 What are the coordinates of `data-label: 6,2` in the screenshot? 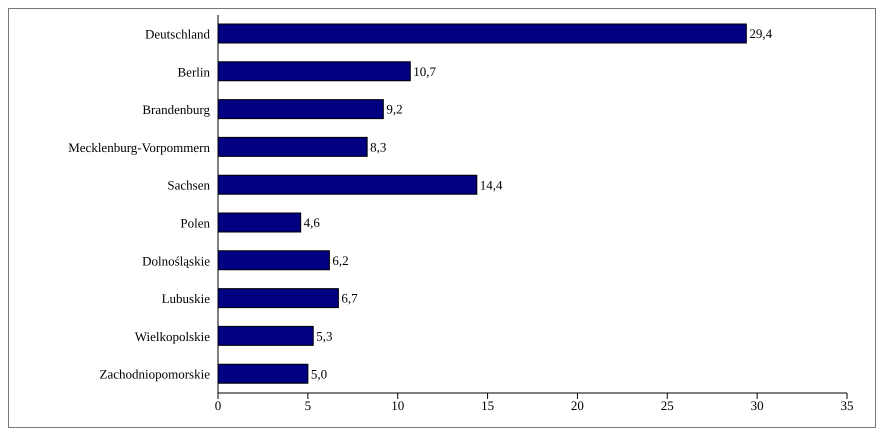 It's located at (340, 260).